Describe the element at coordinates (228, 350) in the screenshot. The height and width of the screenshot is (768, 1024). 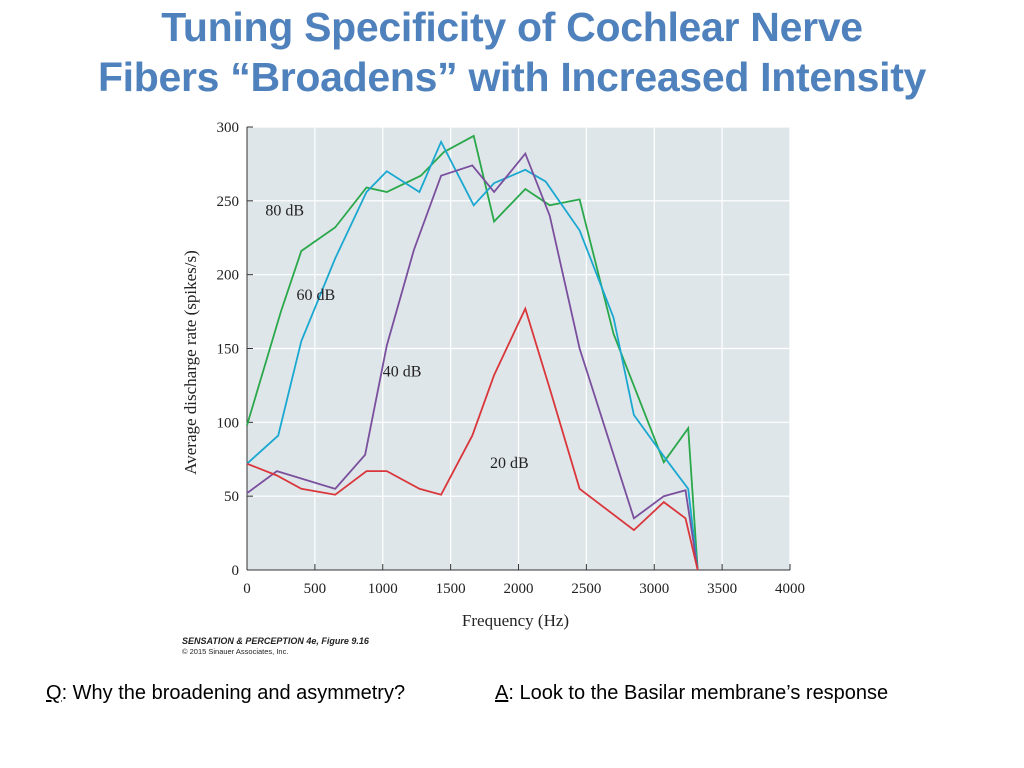
I see `y-tick-label: 150` at that location.